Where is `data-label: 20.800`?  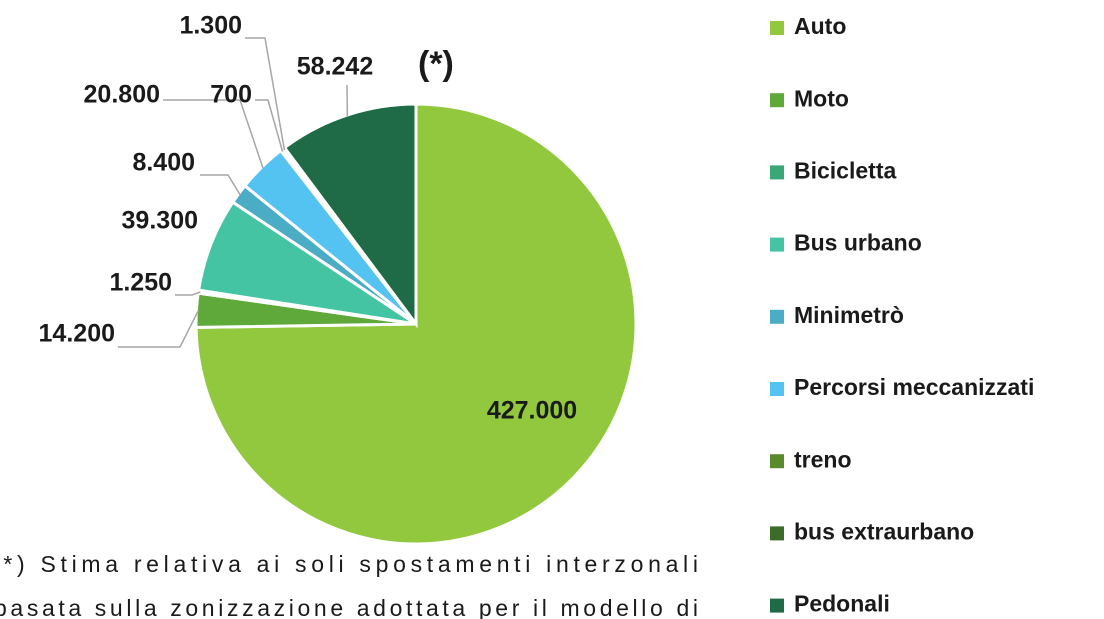
data-label: 20.800 is located at coordinates (122, 95).